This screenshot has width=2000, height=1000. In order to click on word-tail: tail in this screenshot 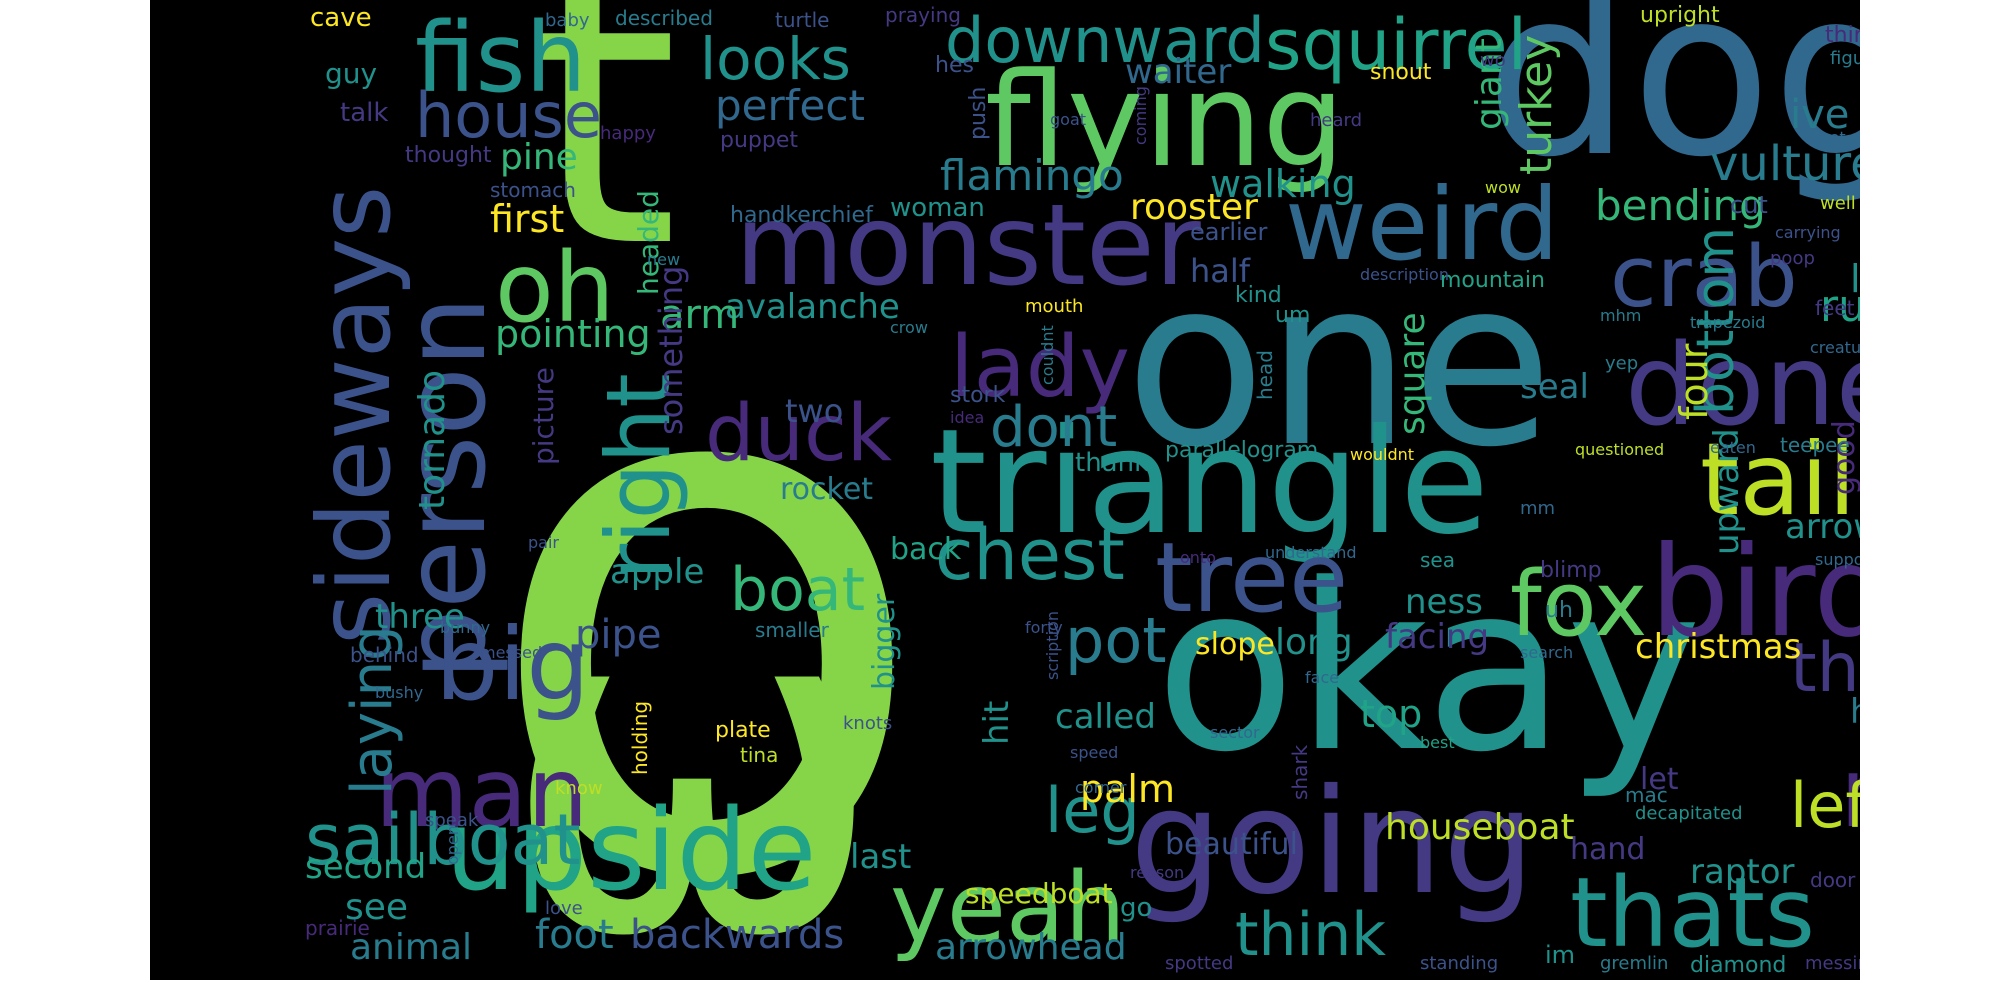, I will do `click(1778, 479)`.